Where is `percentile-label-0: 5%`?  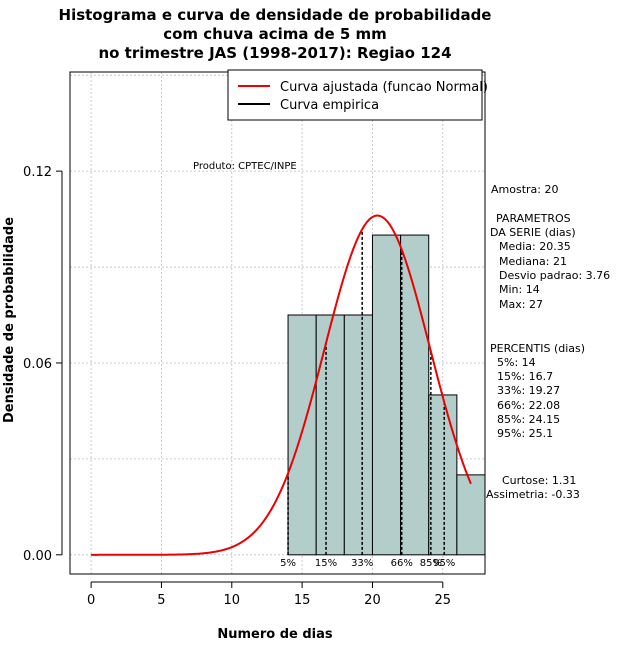 percentile-label-0: 5% is located at coordinates (288, 563).